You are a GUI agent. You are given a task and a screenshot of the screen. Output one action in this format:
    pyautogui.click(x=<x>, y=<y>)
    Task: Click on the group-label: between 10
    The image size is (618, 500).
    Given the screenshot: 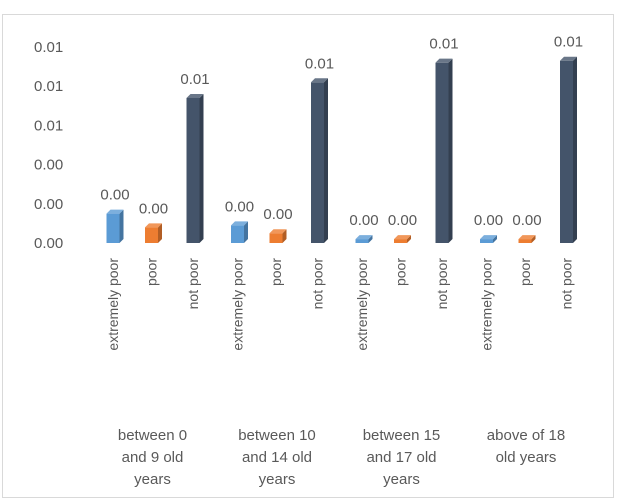 What is the action you would take?
    pyautogui.click(x=277, y=435)
    